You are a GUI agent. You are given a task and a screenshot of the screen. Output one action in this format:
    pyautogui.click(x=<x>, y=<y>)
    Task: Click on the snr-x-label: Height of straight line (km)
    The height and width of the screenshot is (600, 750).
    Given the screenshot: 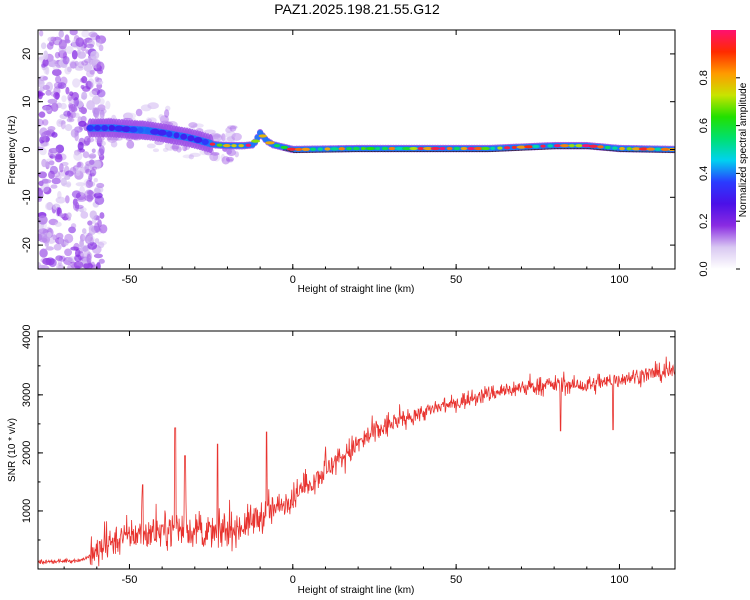 What is the action you would take?
    pyautogui.click(x=356, y=590)
    